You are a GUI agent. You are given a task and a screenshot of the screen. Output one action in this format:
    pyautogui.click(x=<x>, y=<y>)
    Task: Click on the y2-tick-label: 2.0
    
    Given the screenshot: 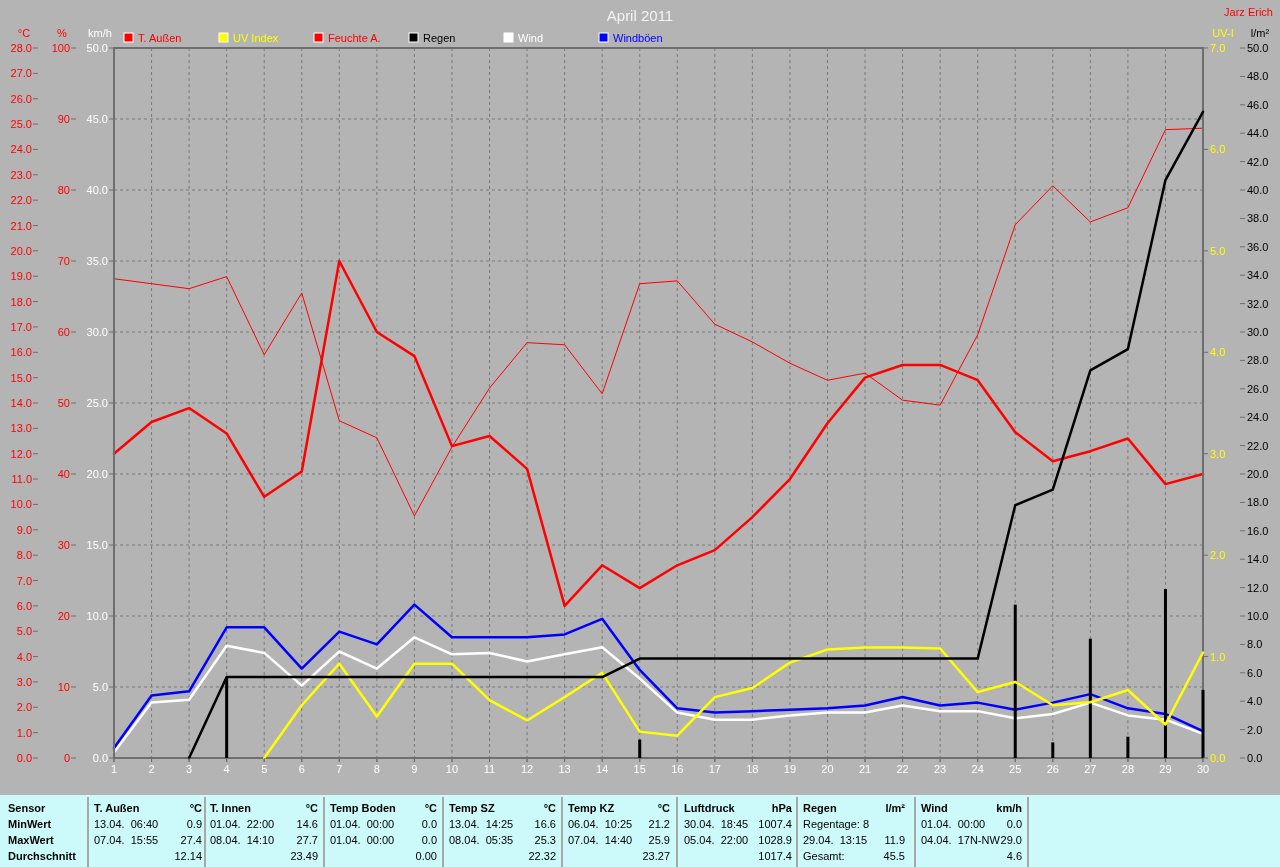 What is the action you would take?
    pyautogui.click(x=1255, y=729)
    